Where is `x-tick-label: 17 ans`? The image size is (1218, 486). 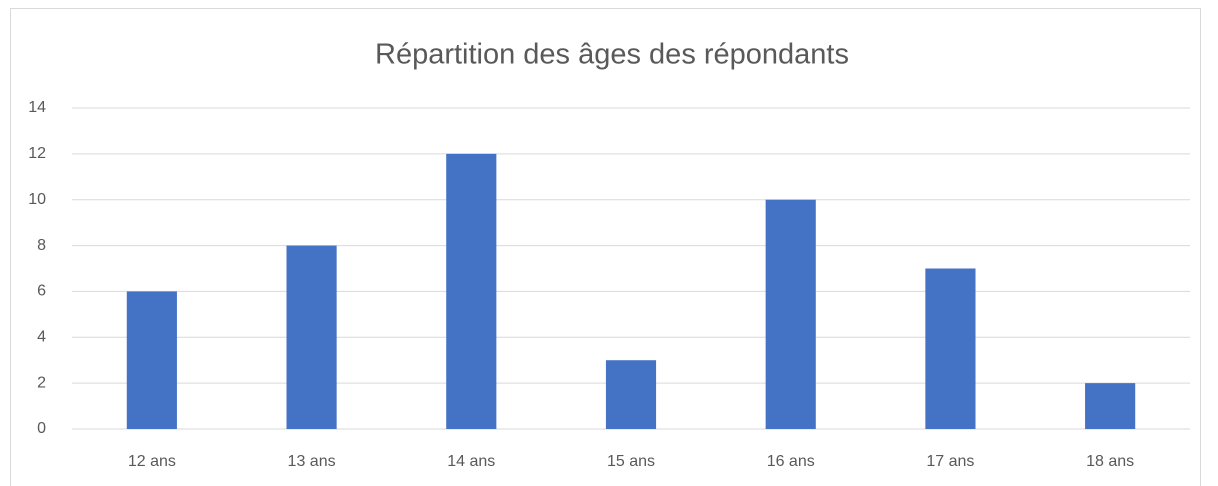 x-tick-label: 17 ans is located at coordinates (950, 461).